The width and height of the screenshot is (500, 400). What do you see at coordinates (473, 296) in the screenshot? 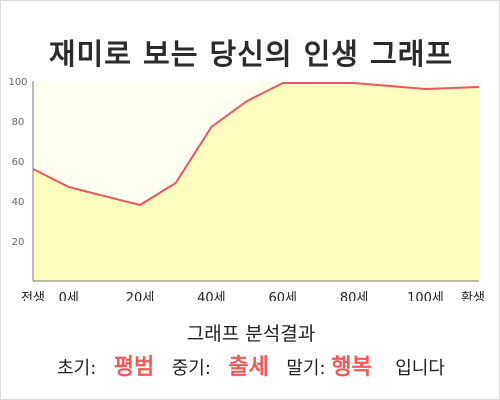
I see `x-tick-label: 환생` at bounding box center [473, 296].